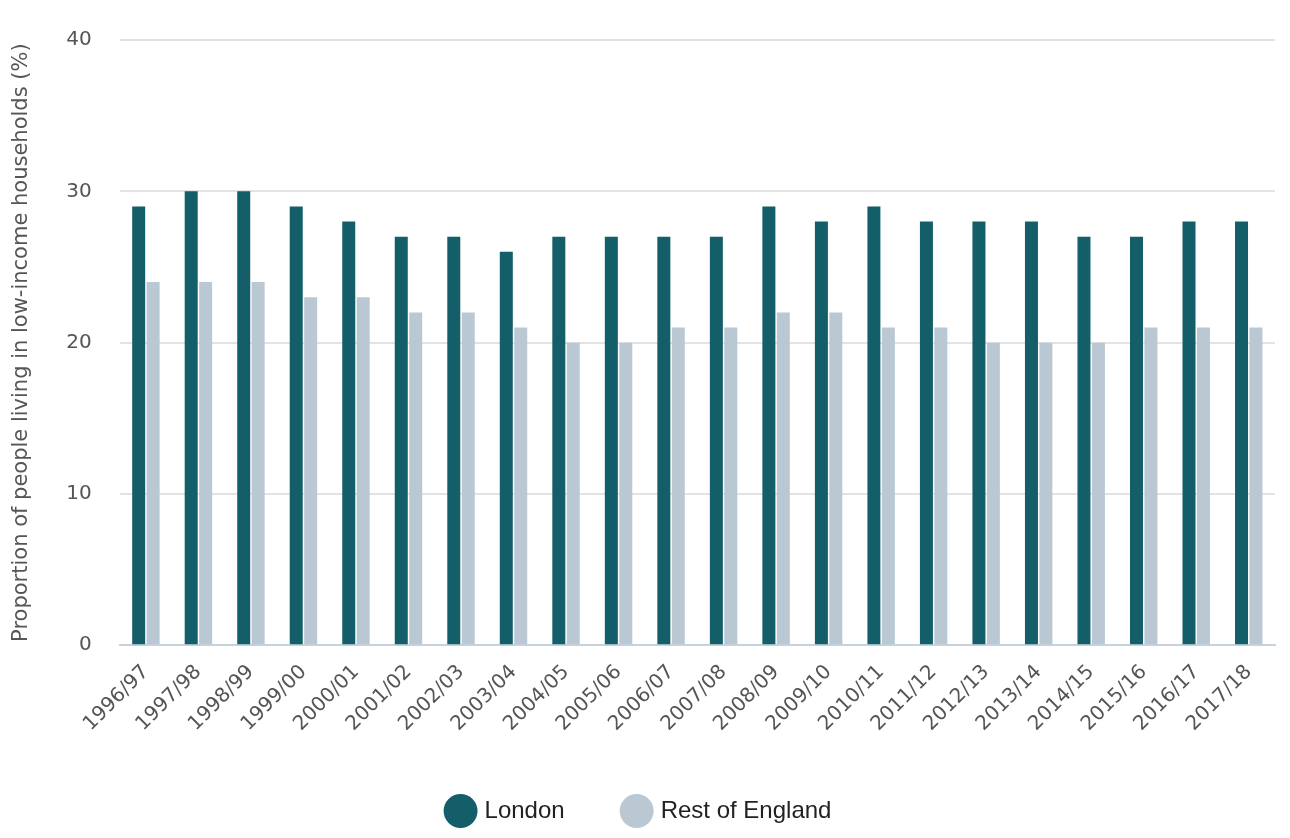 The width and height of the screenshot is (1290, 838). What do you see at coordinates (79, 38) in the screenshot?
I see `y-tick-label: 40` at bounding box center [79, 38].